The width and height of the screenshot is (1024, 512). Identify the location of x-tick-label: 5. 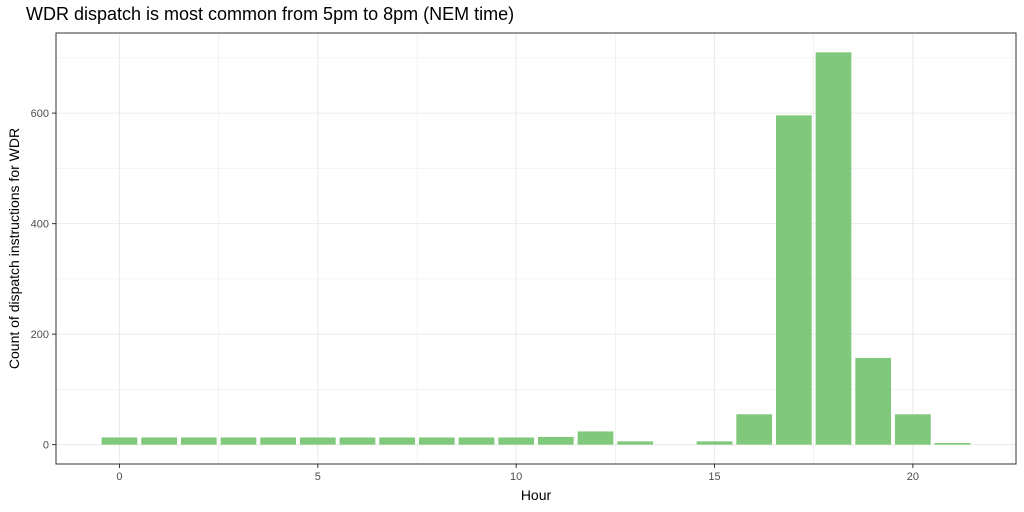
(318, 477).